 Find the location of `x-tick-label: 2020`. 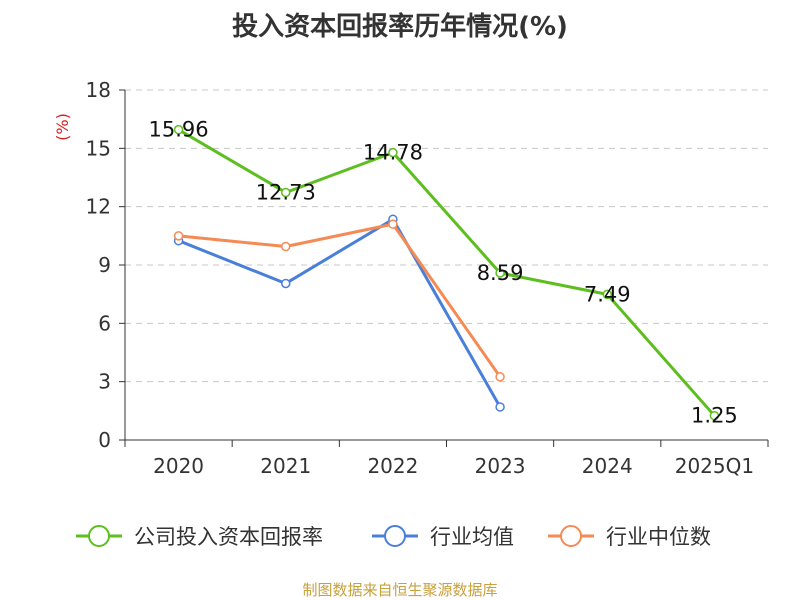

x-tick-label: 2020 is located at coordinates (178, 466).